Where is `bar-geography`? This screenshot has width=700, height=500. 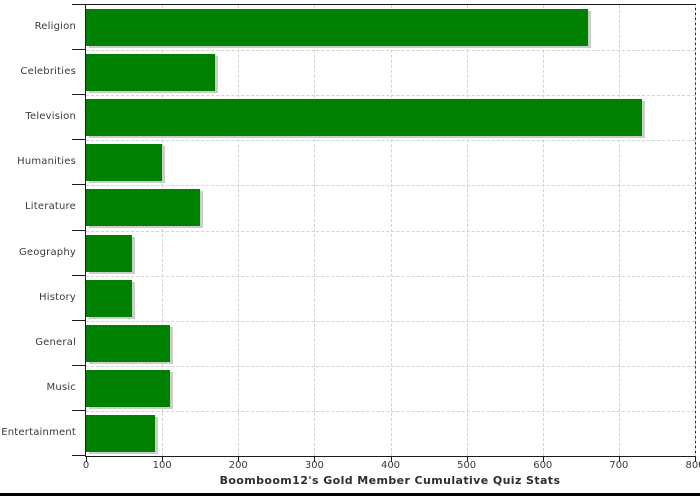 bar-geography is located at coordinates (109, 253).